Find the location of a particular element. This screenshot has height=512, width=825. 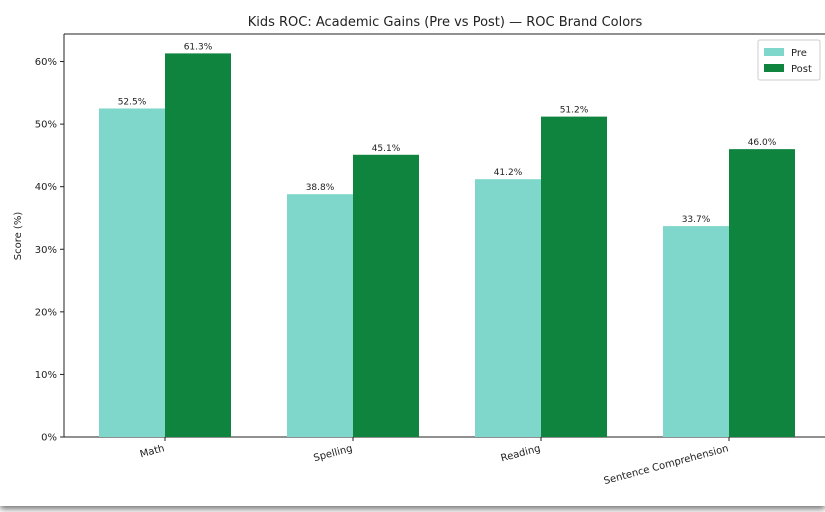

y-axis-title: Score (%) is located at coordinates (18, 236).